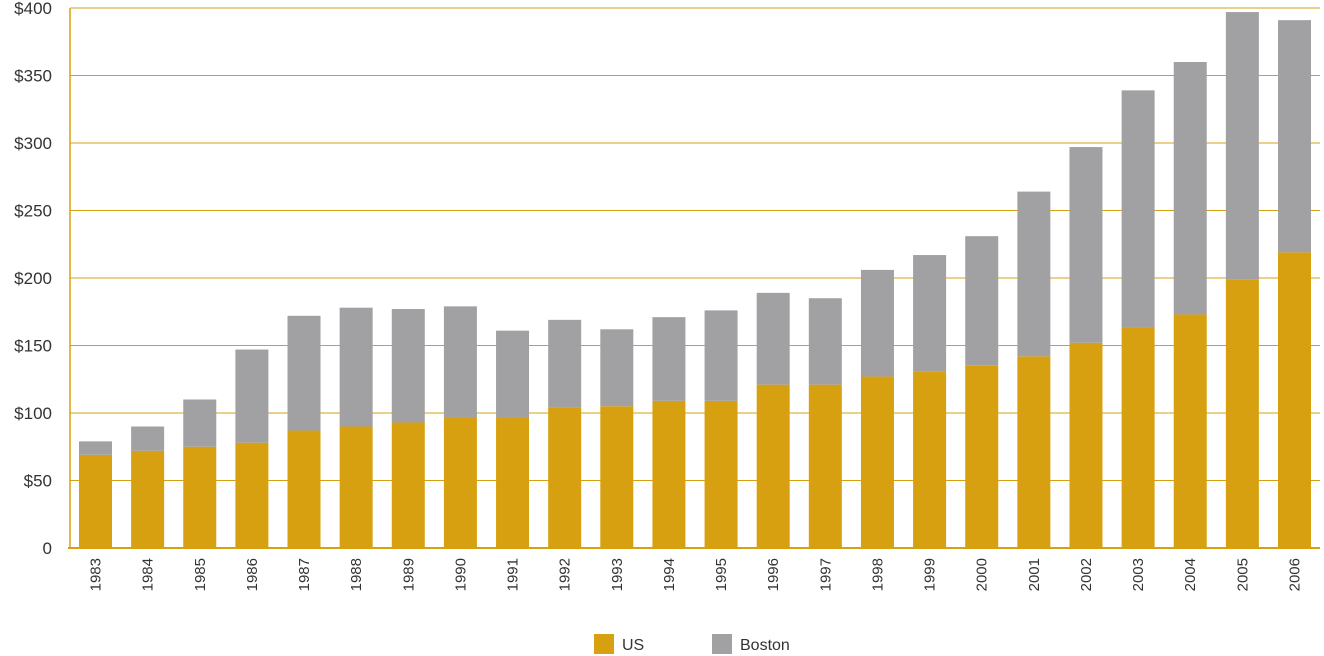  Describe the element at coordinates (38, 481) in the screenshot. I see `y-tick-label: $50` at that location.